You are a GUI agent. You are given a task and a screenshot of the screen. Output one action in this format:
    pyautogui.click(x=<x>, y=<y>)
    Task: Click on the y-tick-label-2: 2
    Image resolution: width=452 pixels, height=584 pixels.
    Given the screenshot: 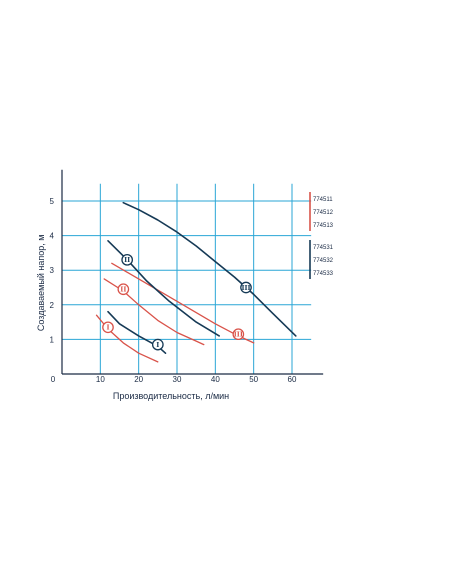 What is the action you would take?
    pyautogui.click(x=52, y=305)
    